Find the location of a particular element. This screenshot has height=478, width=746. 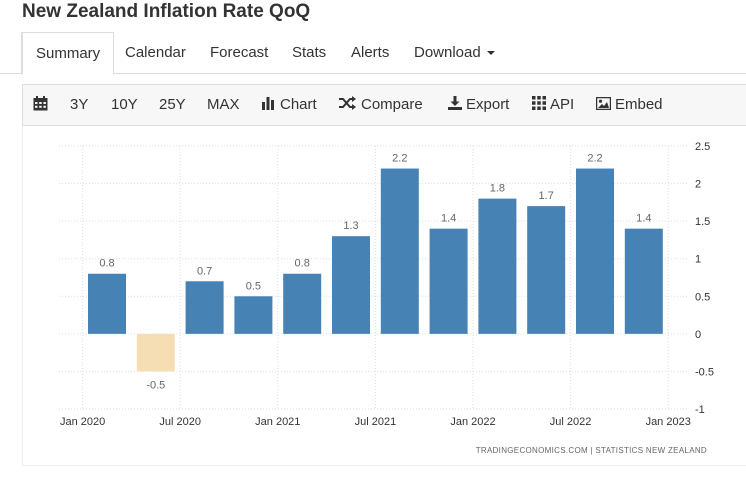

tab-summary-label: Summary is located at coordinates (68, 53).